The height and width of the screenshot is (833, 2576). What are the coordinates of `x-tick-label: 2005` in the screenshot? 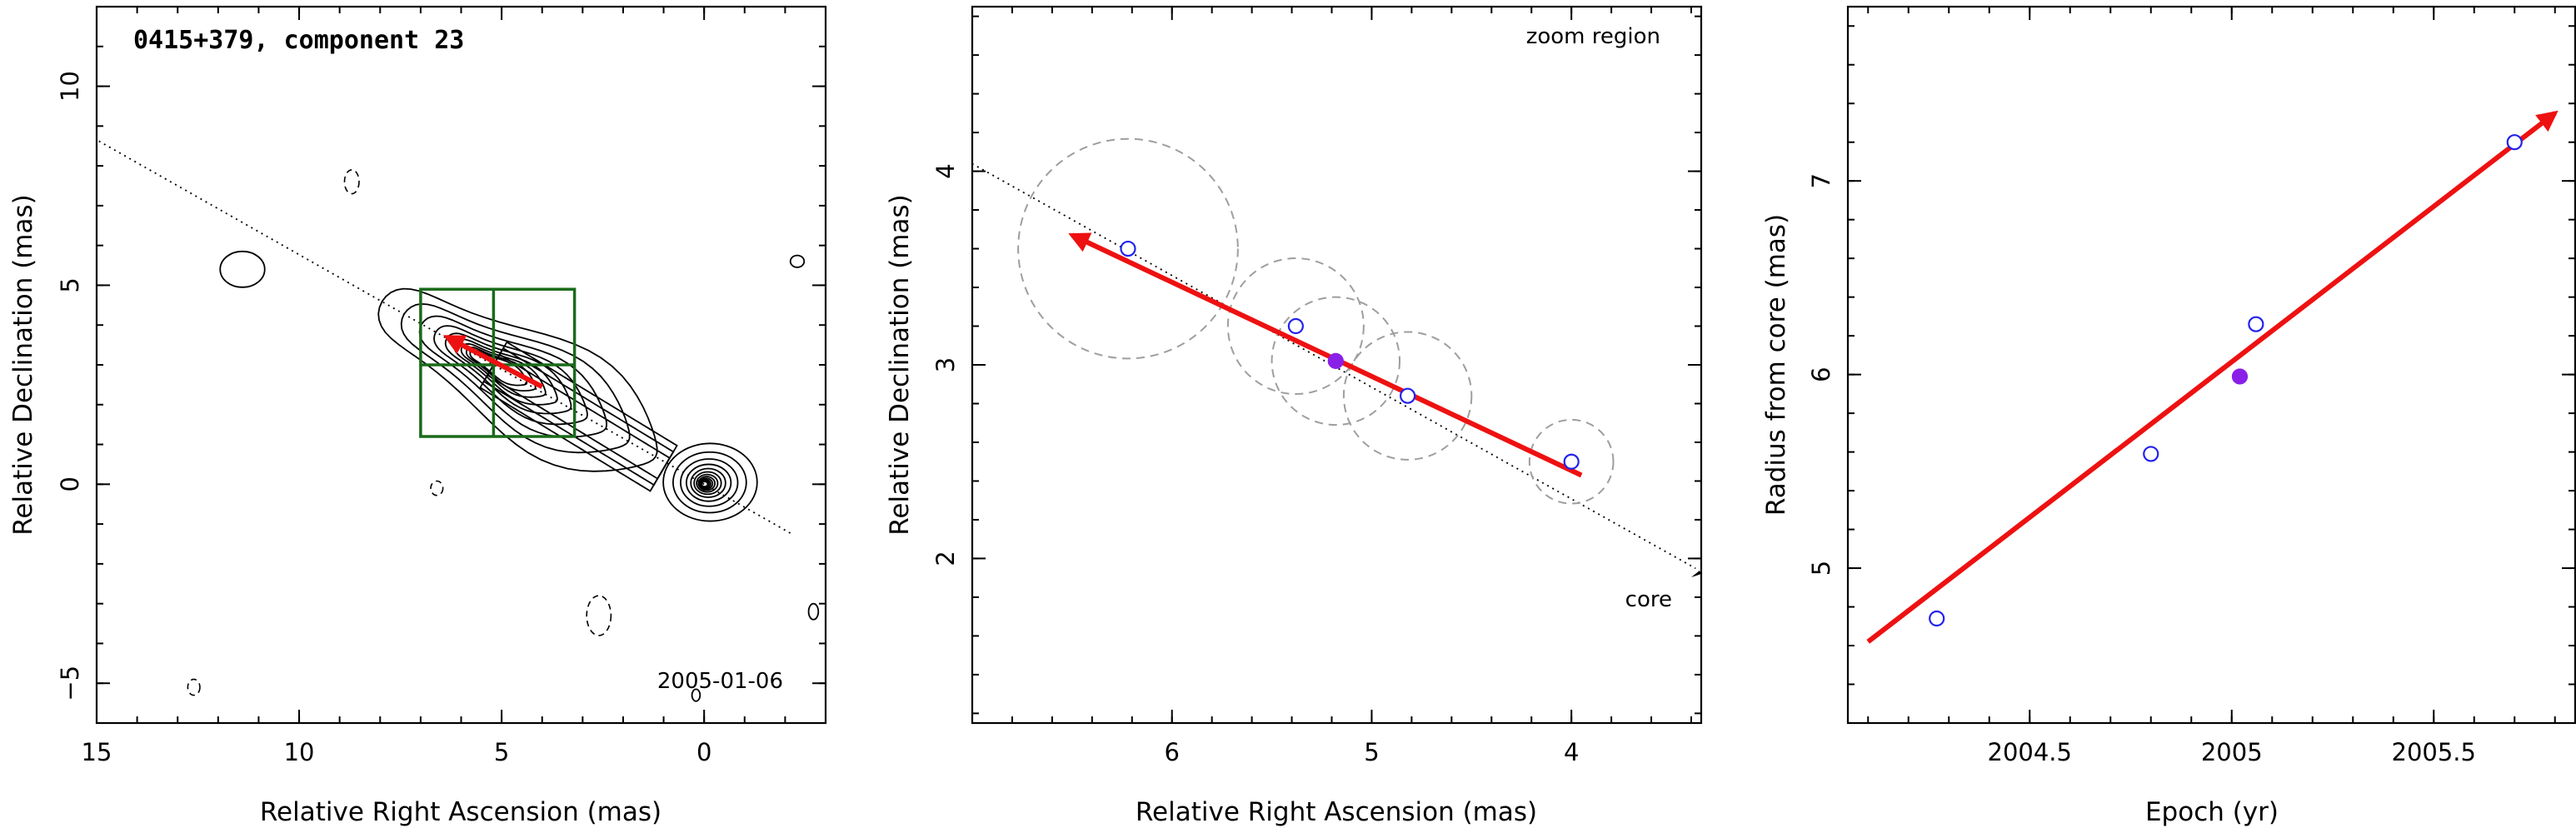 It's located at (2232, 752).